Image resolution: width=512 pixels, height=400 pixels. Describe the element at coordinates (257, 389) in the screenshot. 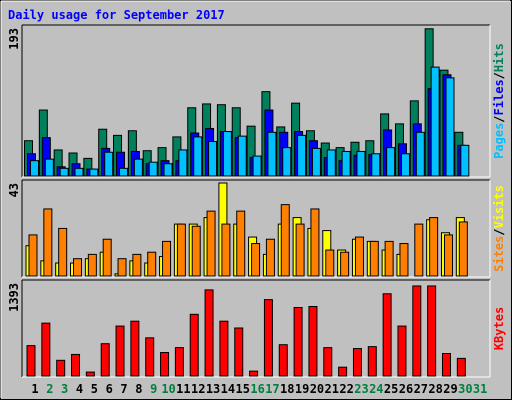

I see `x-tick-label: 16` at that location.